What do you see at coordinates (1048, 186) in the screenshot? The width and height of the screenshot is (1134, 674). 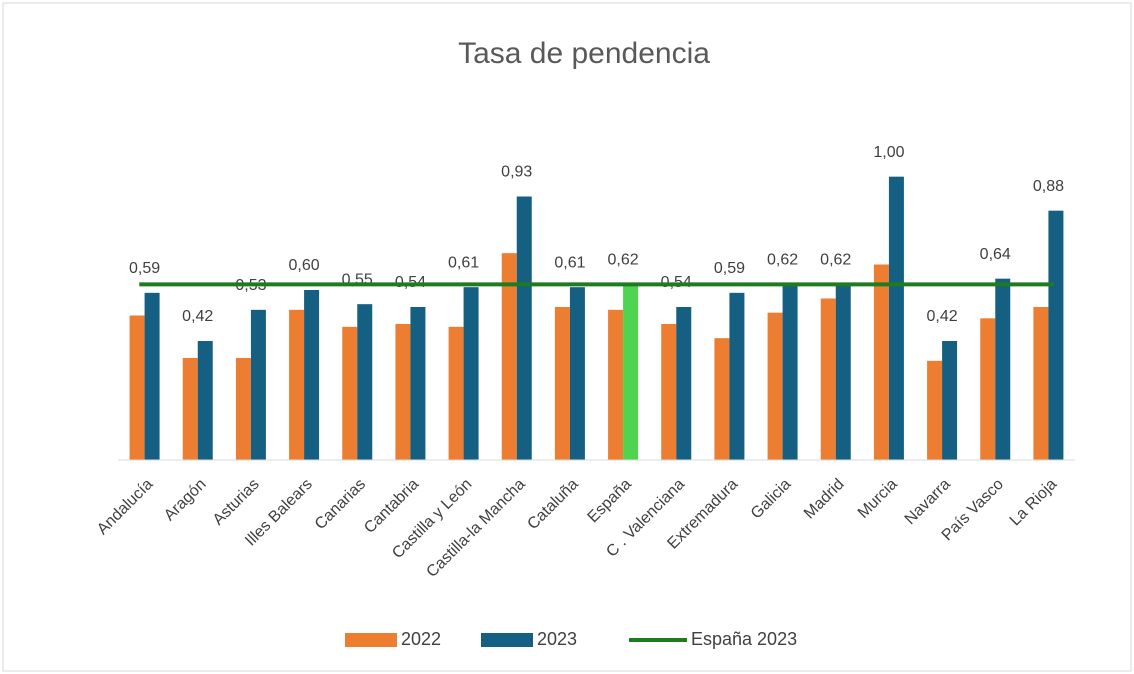 I see `data-label: 0,88` at bounding box center [1048, 186].